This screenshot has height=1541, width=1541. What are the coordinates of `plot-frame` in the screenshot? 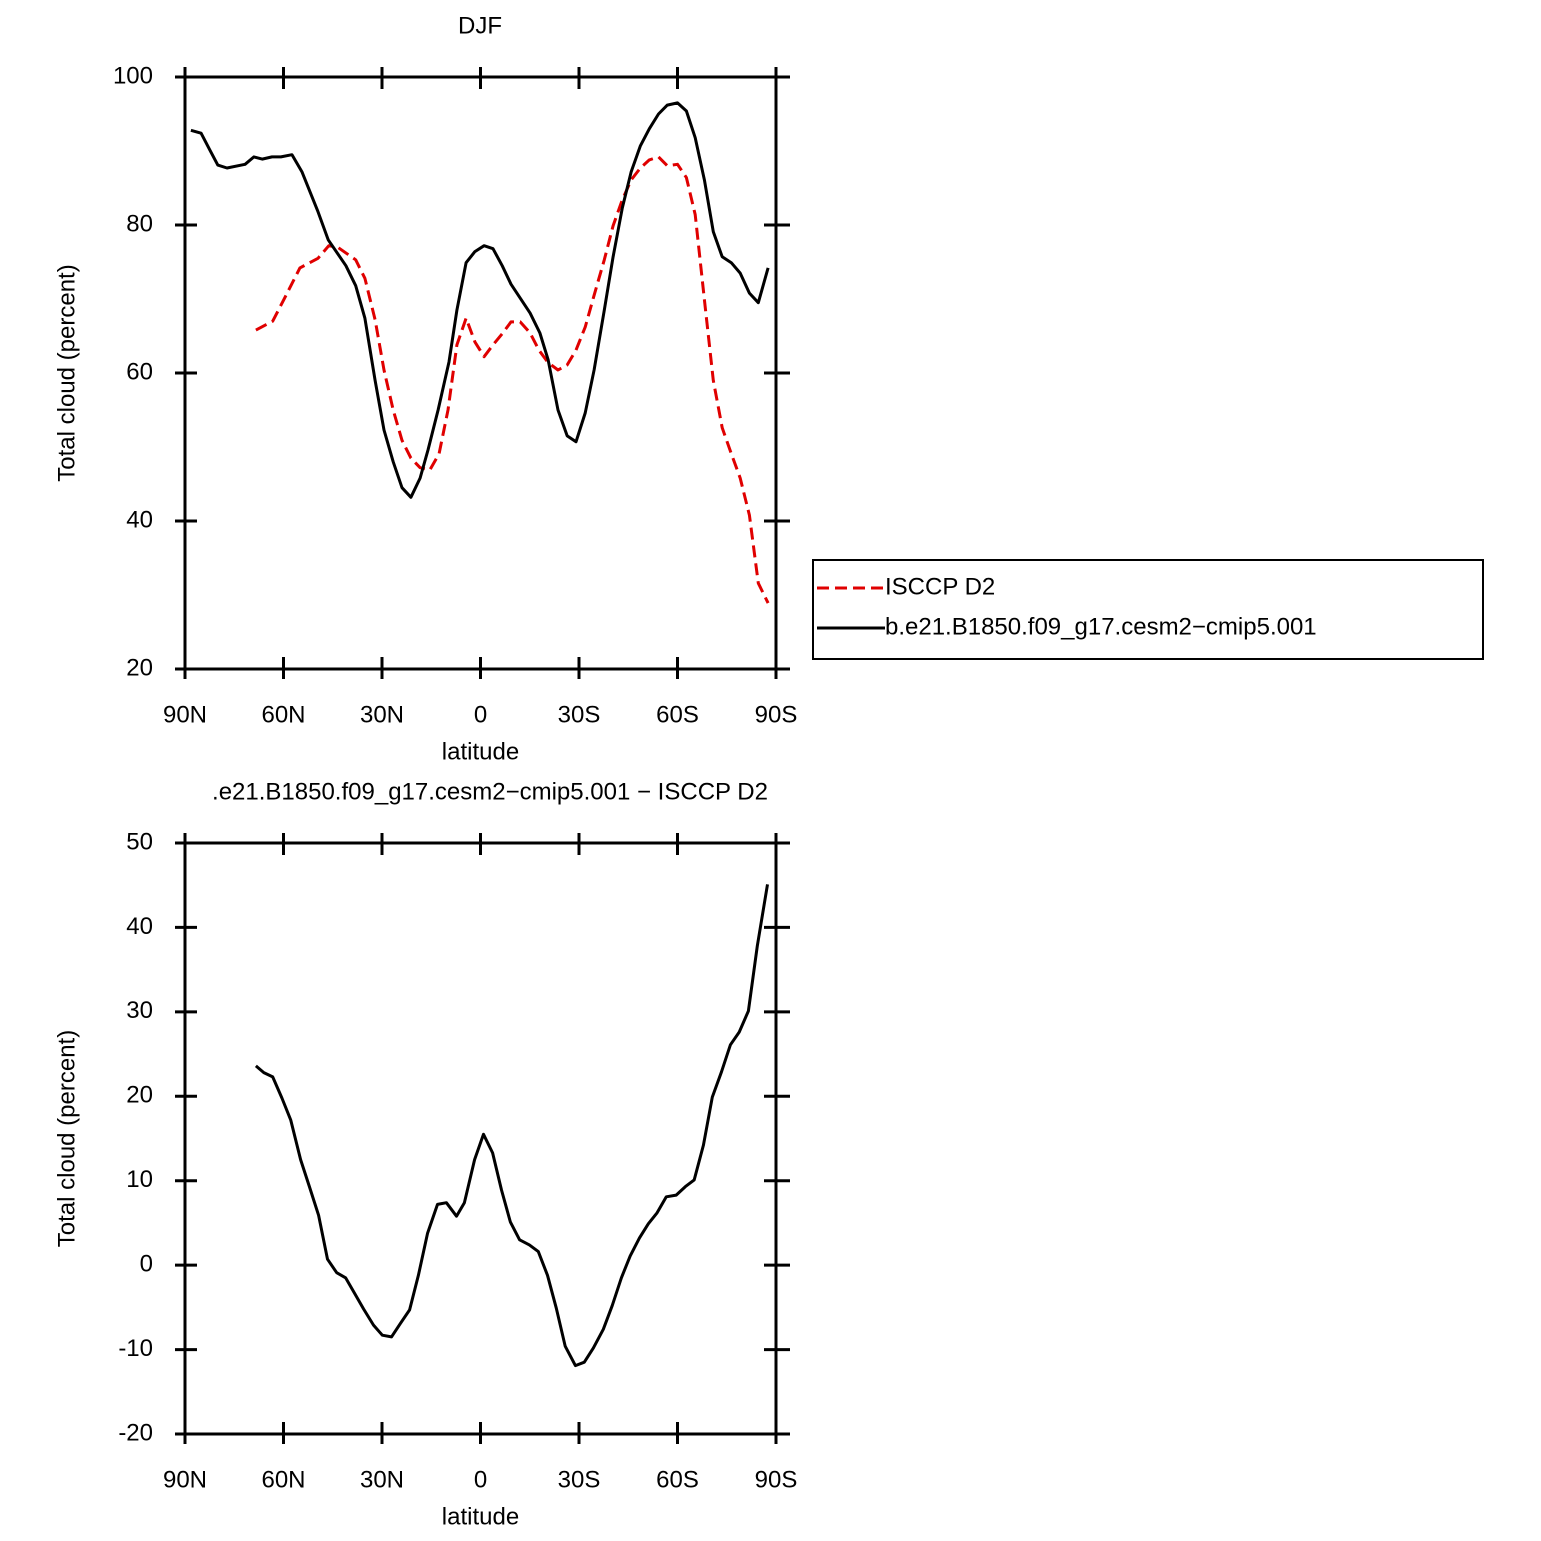 It's located at (480, 373).